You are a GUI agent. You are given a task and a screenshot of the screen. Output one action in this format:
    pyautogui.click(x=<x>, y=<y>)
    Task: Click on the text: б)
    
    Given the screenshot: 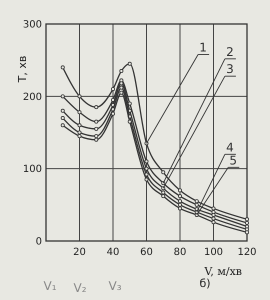 What is the action you would take?
    pyautogui.click(x=205, y=283)
    